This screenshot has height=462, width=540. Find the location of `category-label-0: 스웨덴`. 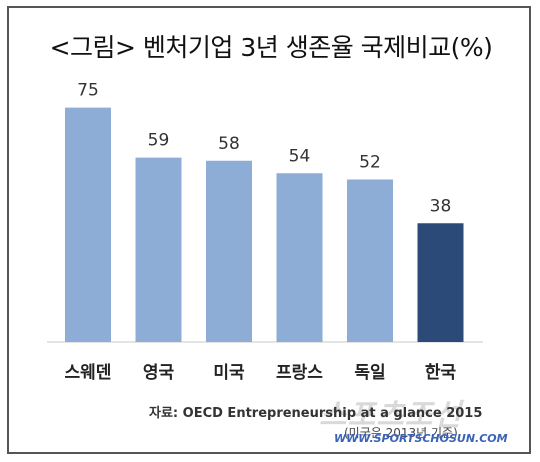

category-label-0: 스웨덴 is located at coordinates (88, 373).